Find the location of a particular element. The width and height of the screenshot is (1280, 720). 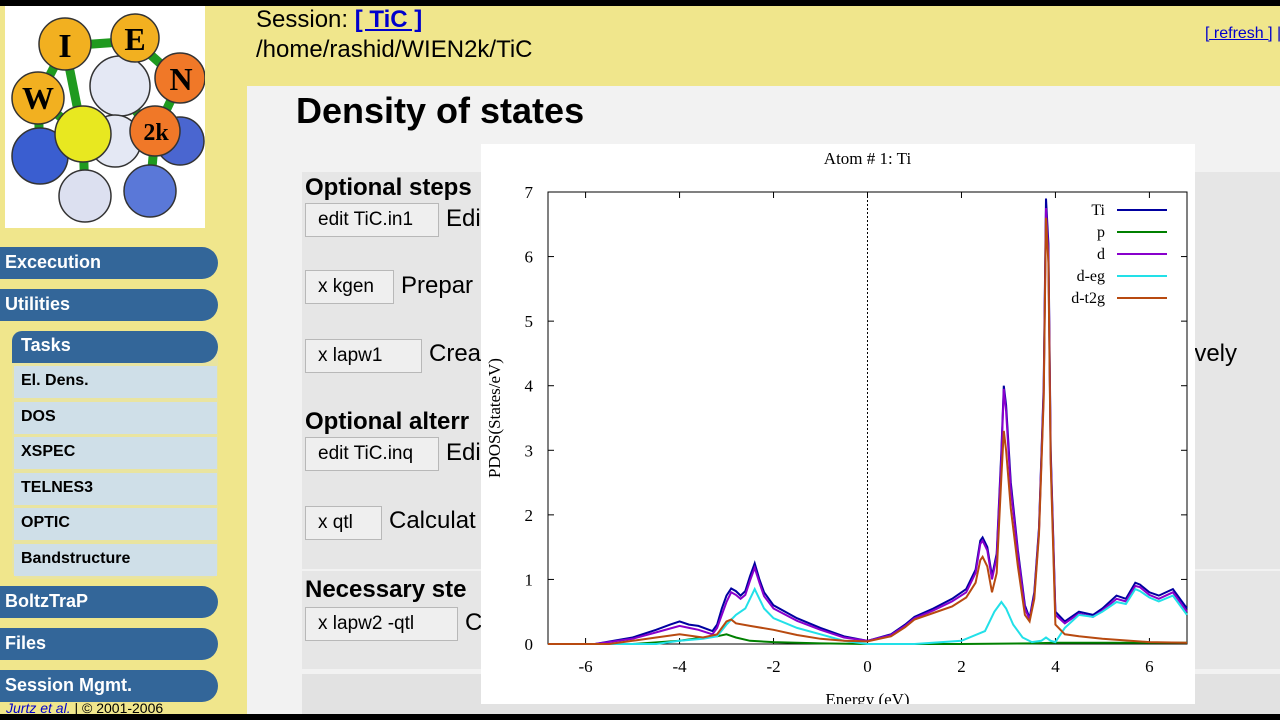

y-tick-label: 0 is located at coordinates (529, 644).